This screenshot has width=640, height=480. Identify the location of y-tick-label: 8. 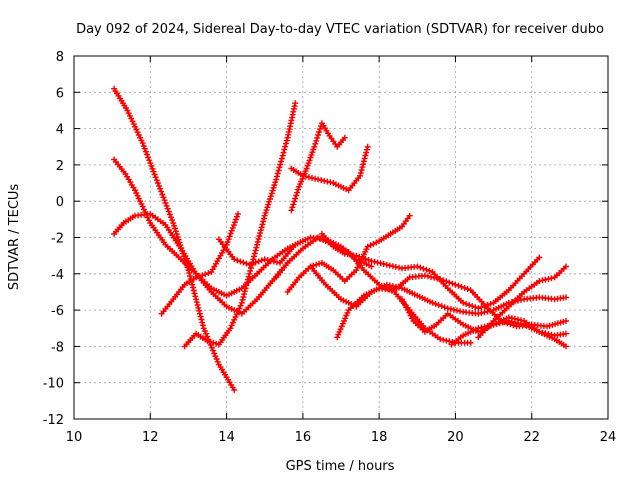
(60, 57).